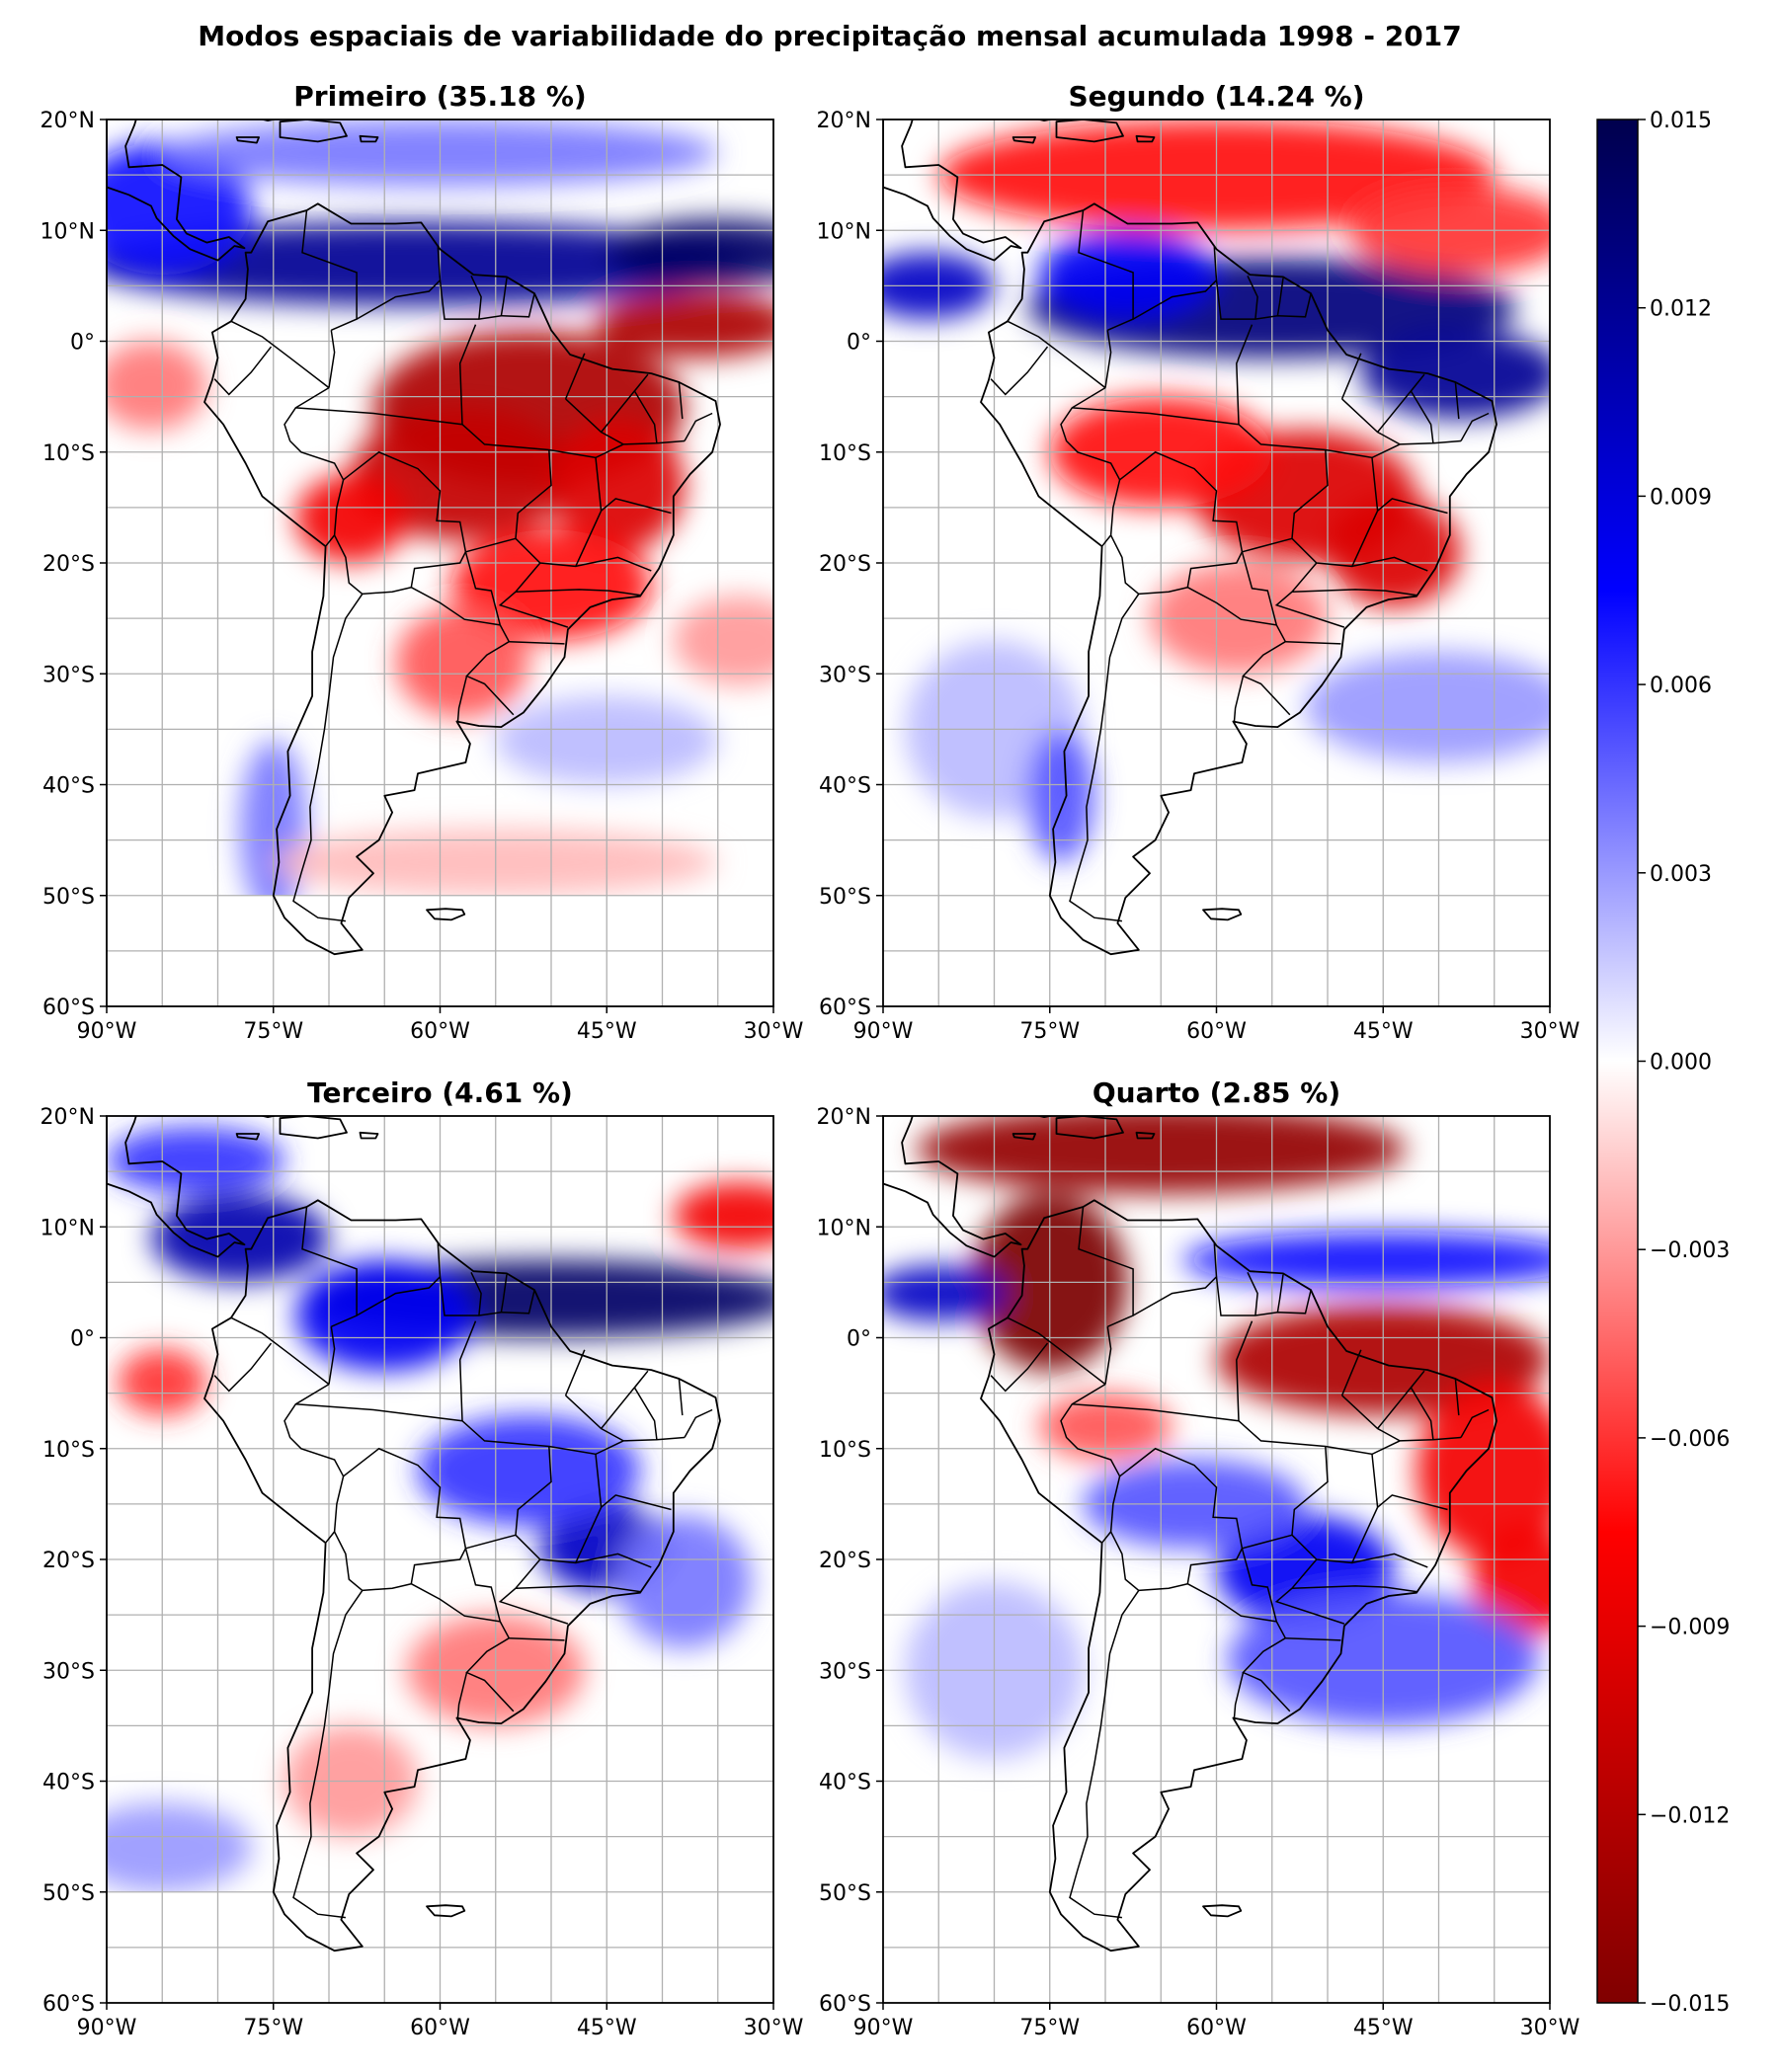 The width and height of the screenshot is (1780, 2072). I want to click on colorbar-tick-label: −0.009, so click(1690, 1628).